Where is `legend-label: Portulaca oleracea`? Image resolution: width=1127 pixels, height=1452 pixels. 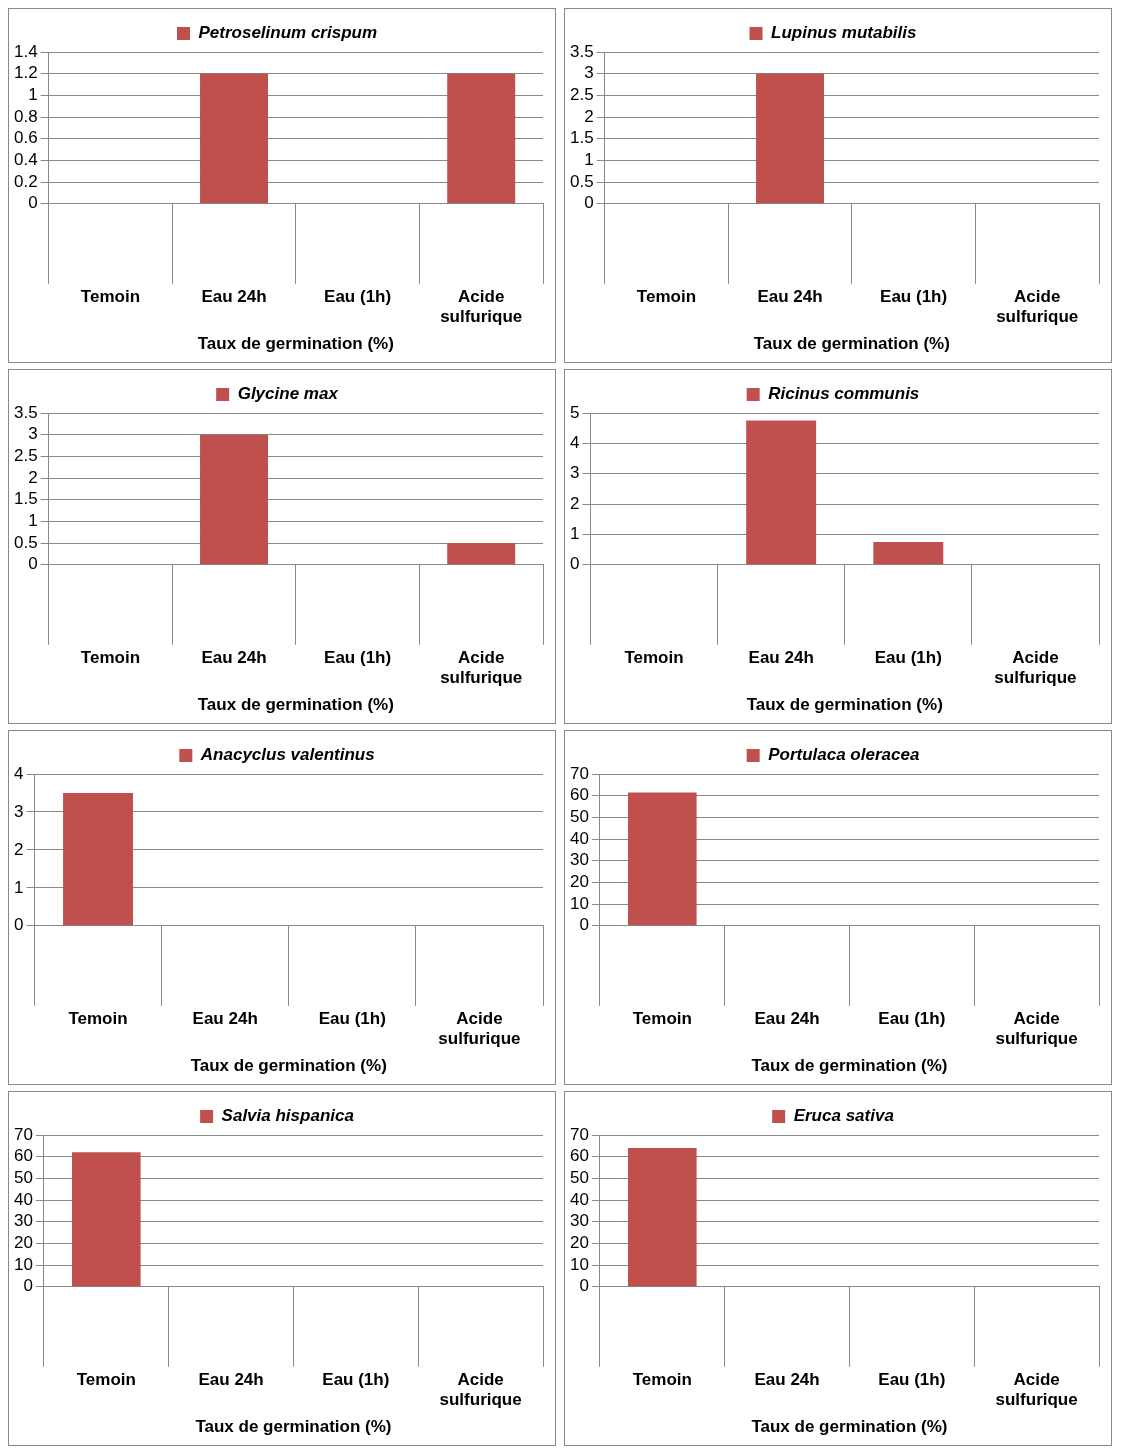
legend-label: Portulaca oleracea is located at coordinates (844, 755).